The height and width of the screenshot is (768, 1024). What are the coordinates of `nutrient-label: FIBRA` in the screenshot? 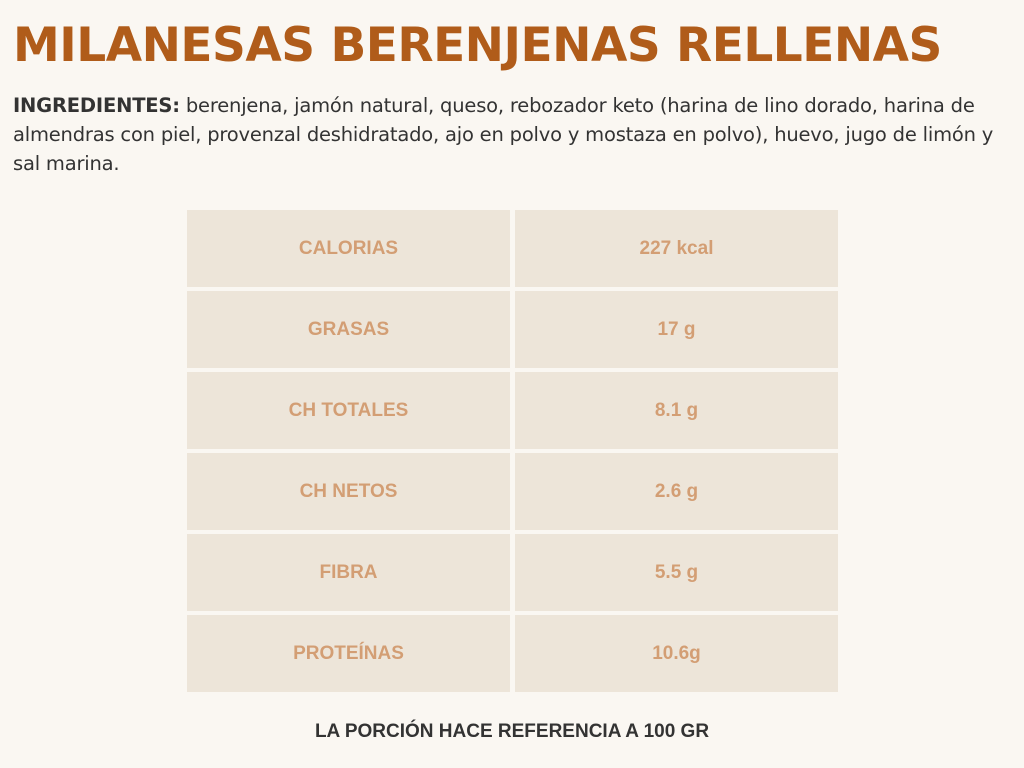 It's located at (348, 572).